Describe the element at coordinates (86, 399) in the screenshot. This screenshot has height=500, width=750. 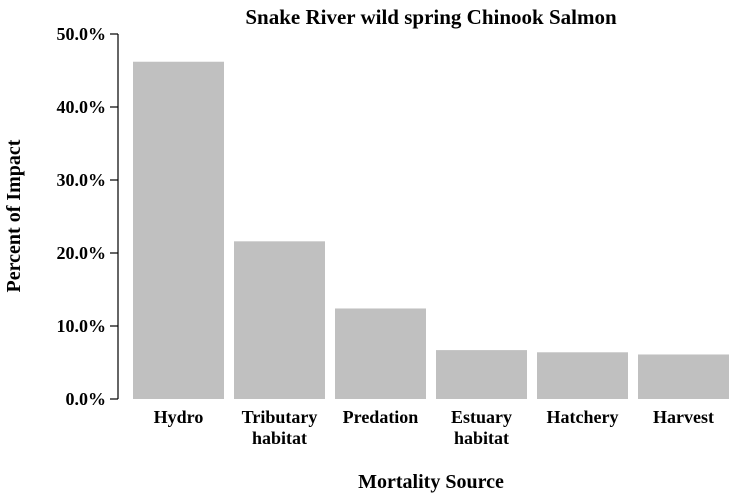
I see `y-tick-label: 0.0%` at that location.